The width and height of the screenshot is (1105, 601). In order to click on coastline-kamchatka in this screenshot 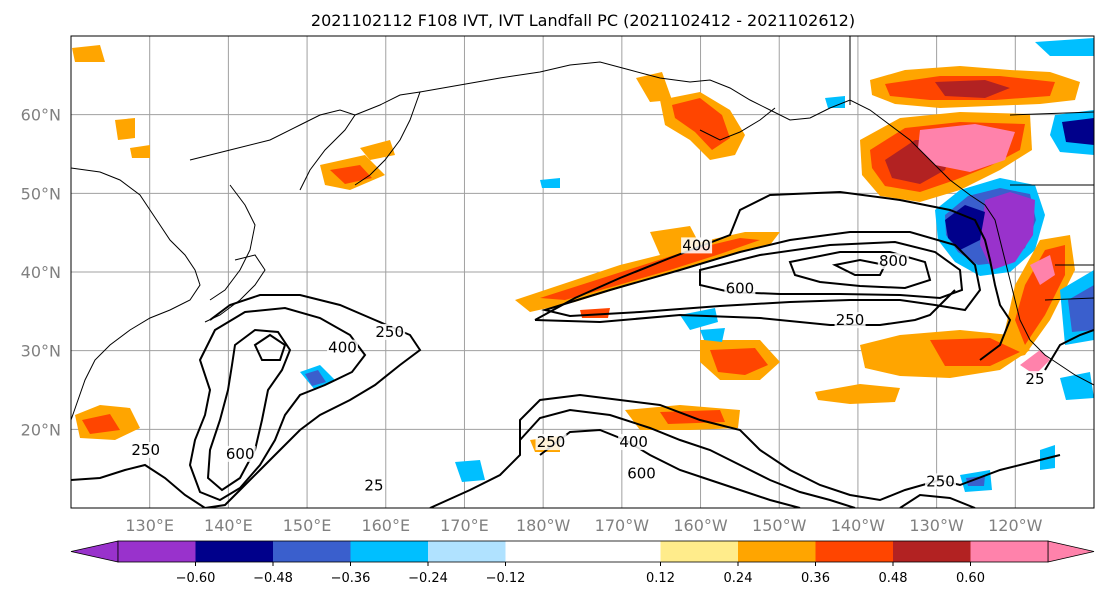, I will do `click(387, 138)`.